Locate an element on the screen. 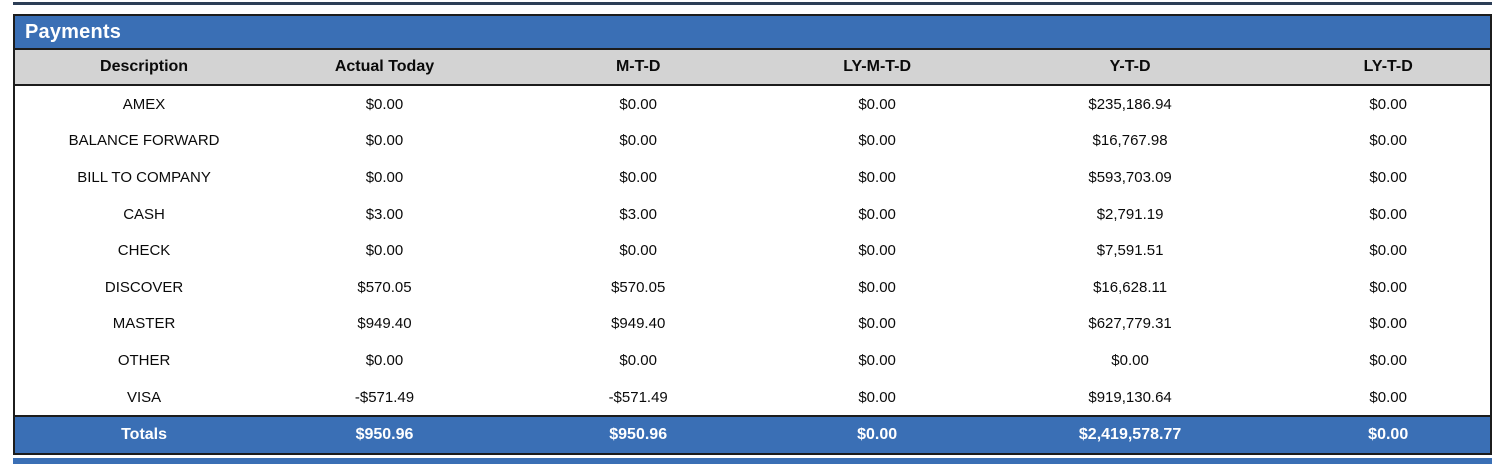 The image size is (1504, 464). amount-cell: $593,703.09 is located at coordinates (1130, 177).